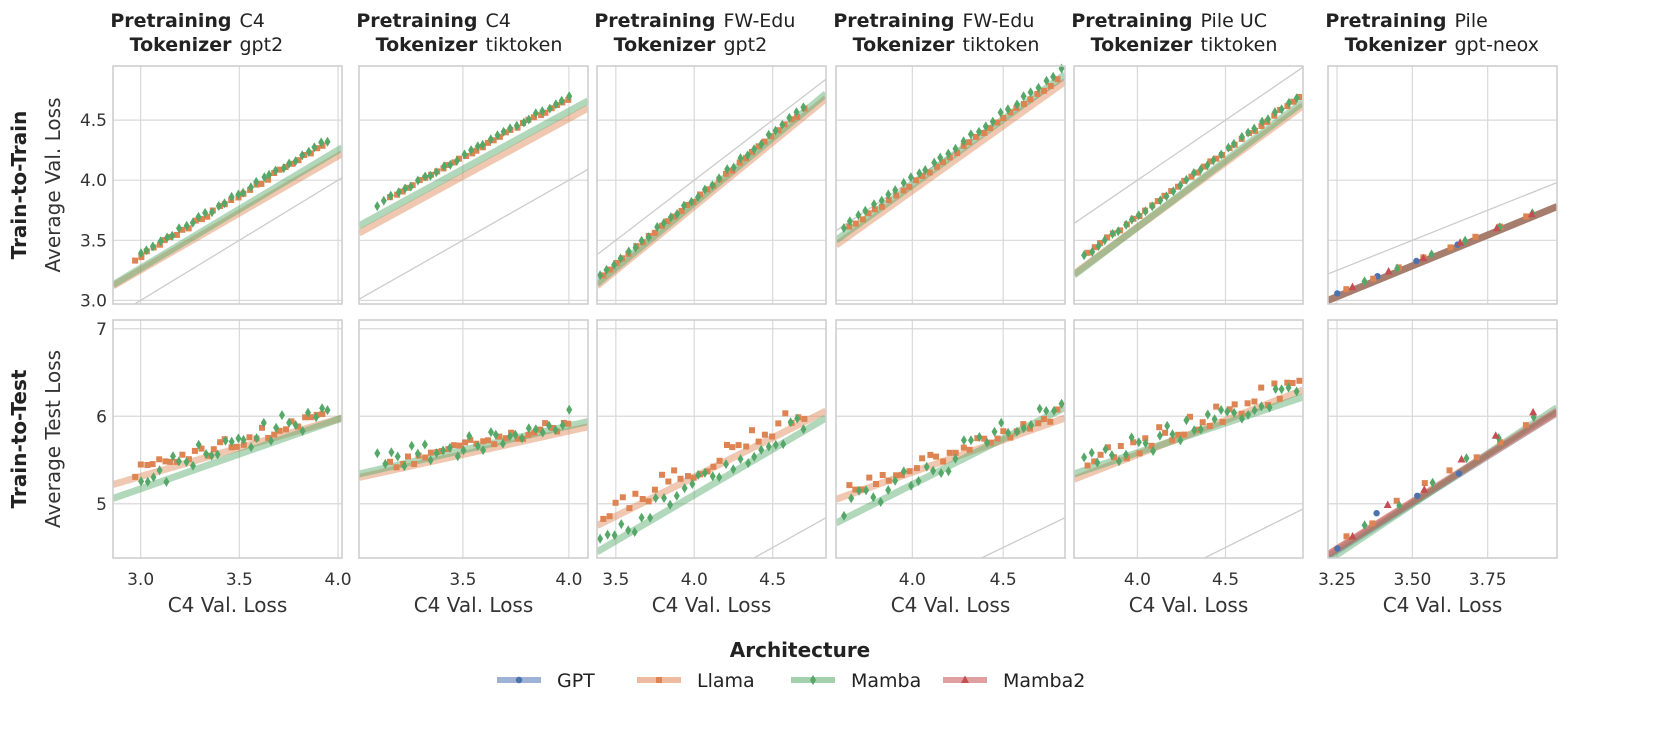 The width and height of the screenshot is (1660, 753). What do you see at coordinates (101, 417) in the screenshot?
I see `y-tick-label: 6` at bounding box center [101, 417].